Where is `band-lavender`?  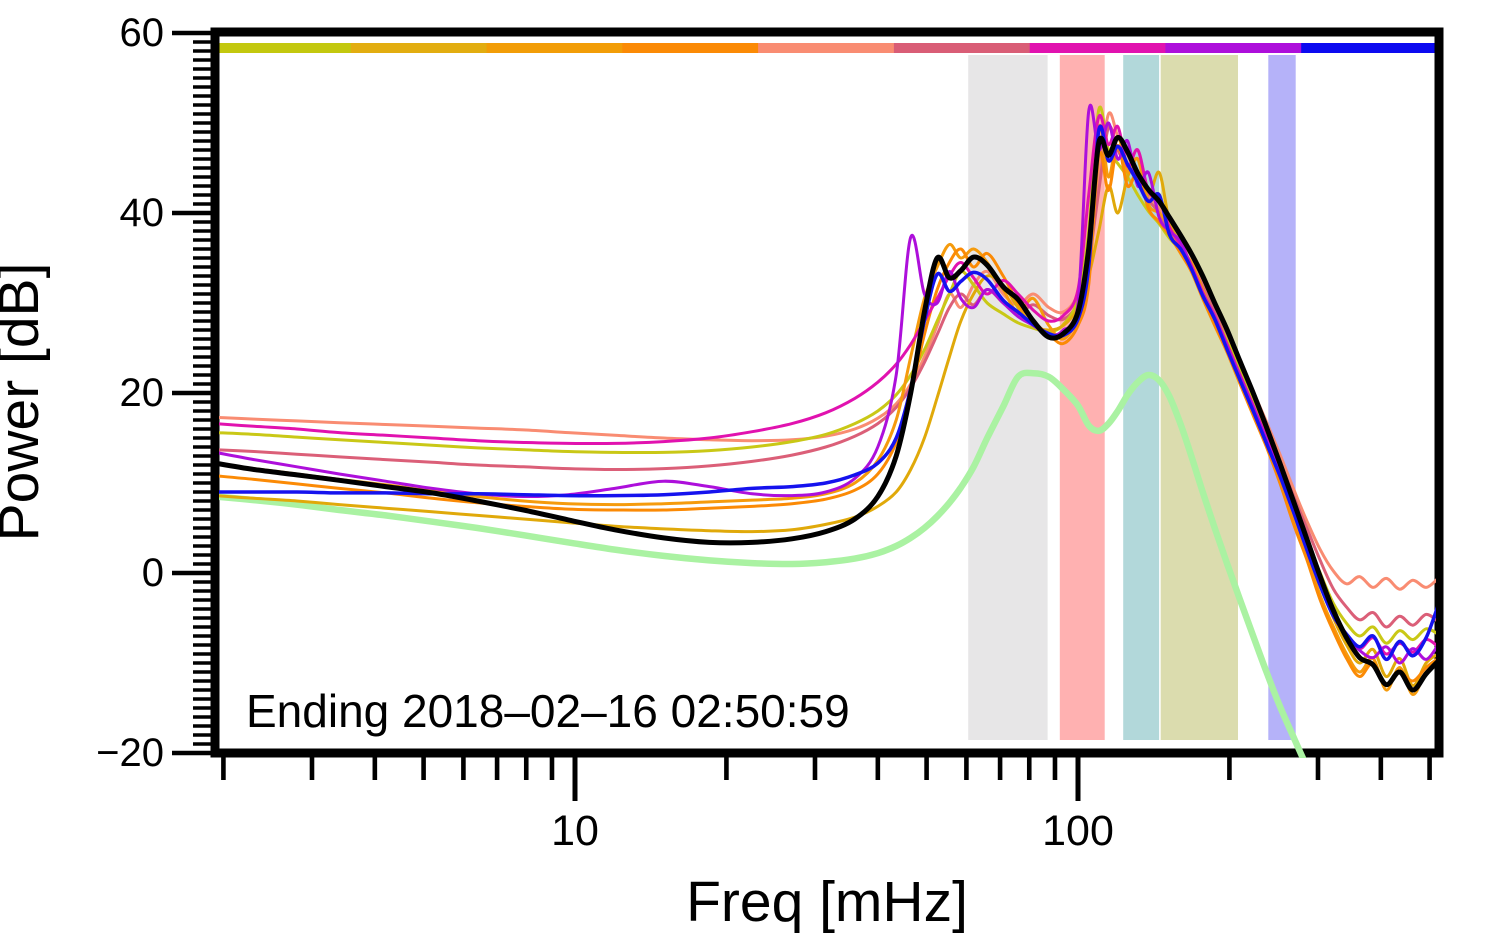
band-lavender is located at coordinates (1282, 397).